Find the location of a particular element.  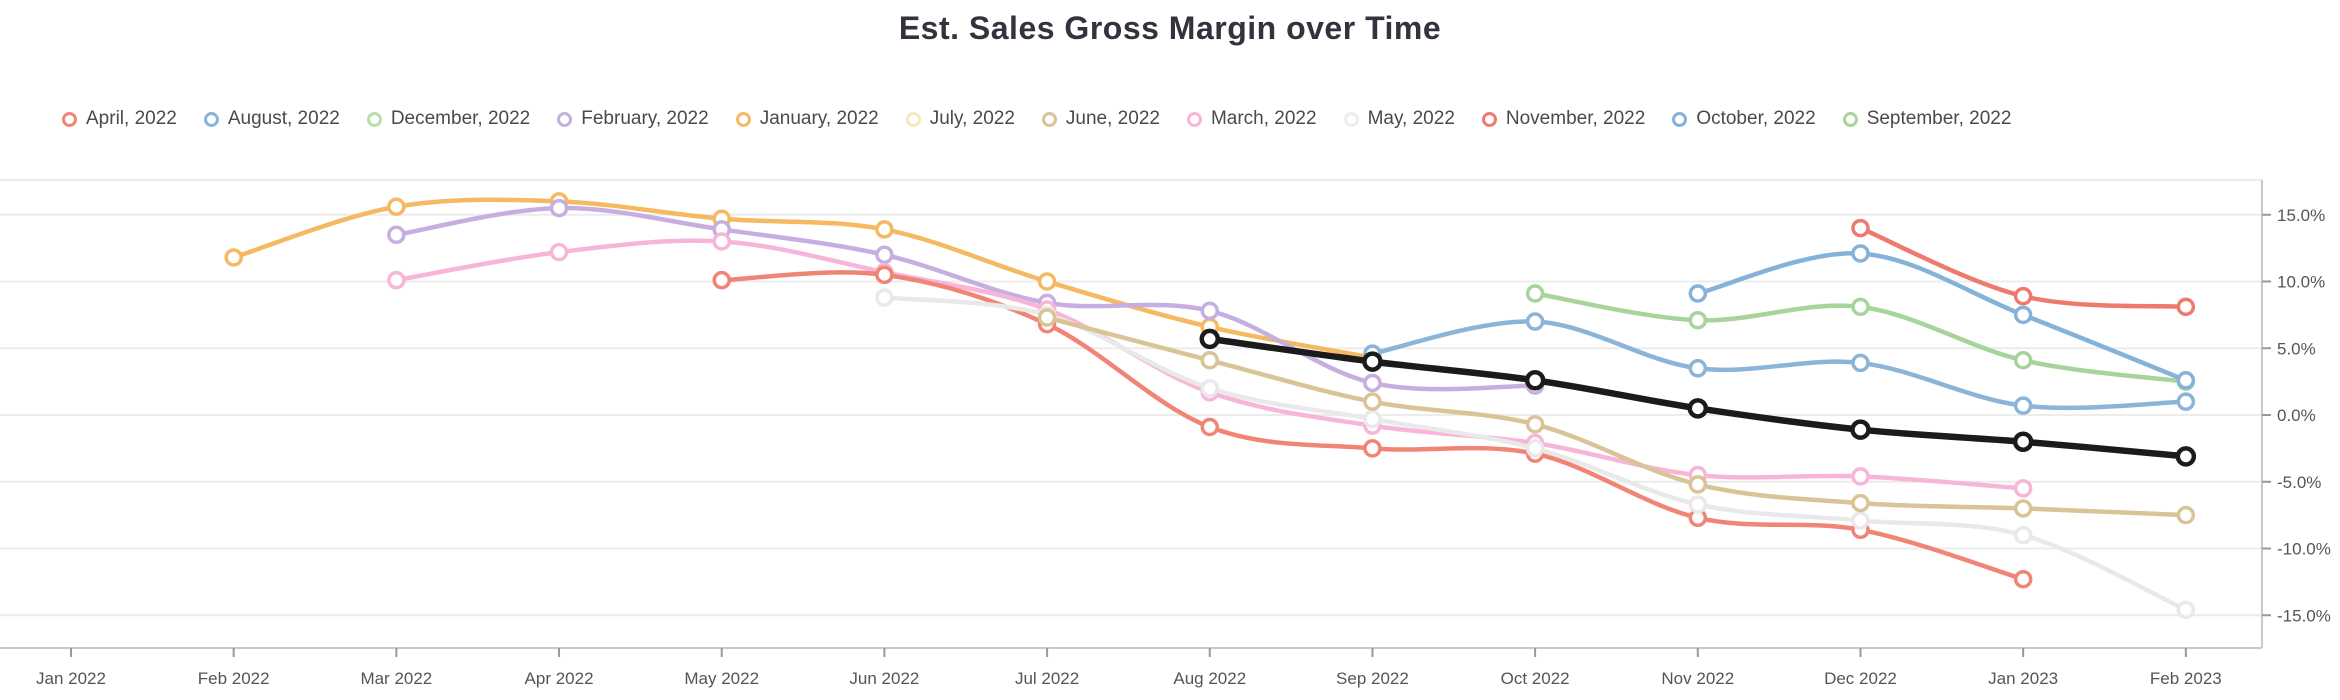

legend-item-june-2022: June, 2022 is located at coordinates (1100, 119).